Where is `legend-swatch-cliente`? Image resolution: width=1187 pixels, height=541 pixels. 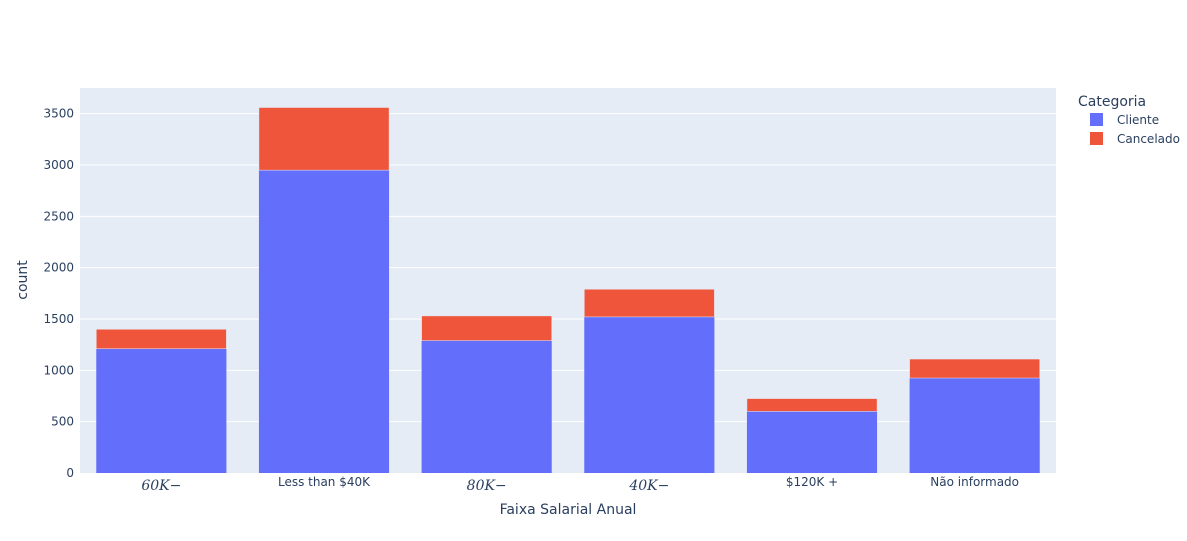 legend-swatch-cliente is located at coordinates (1096, 119).